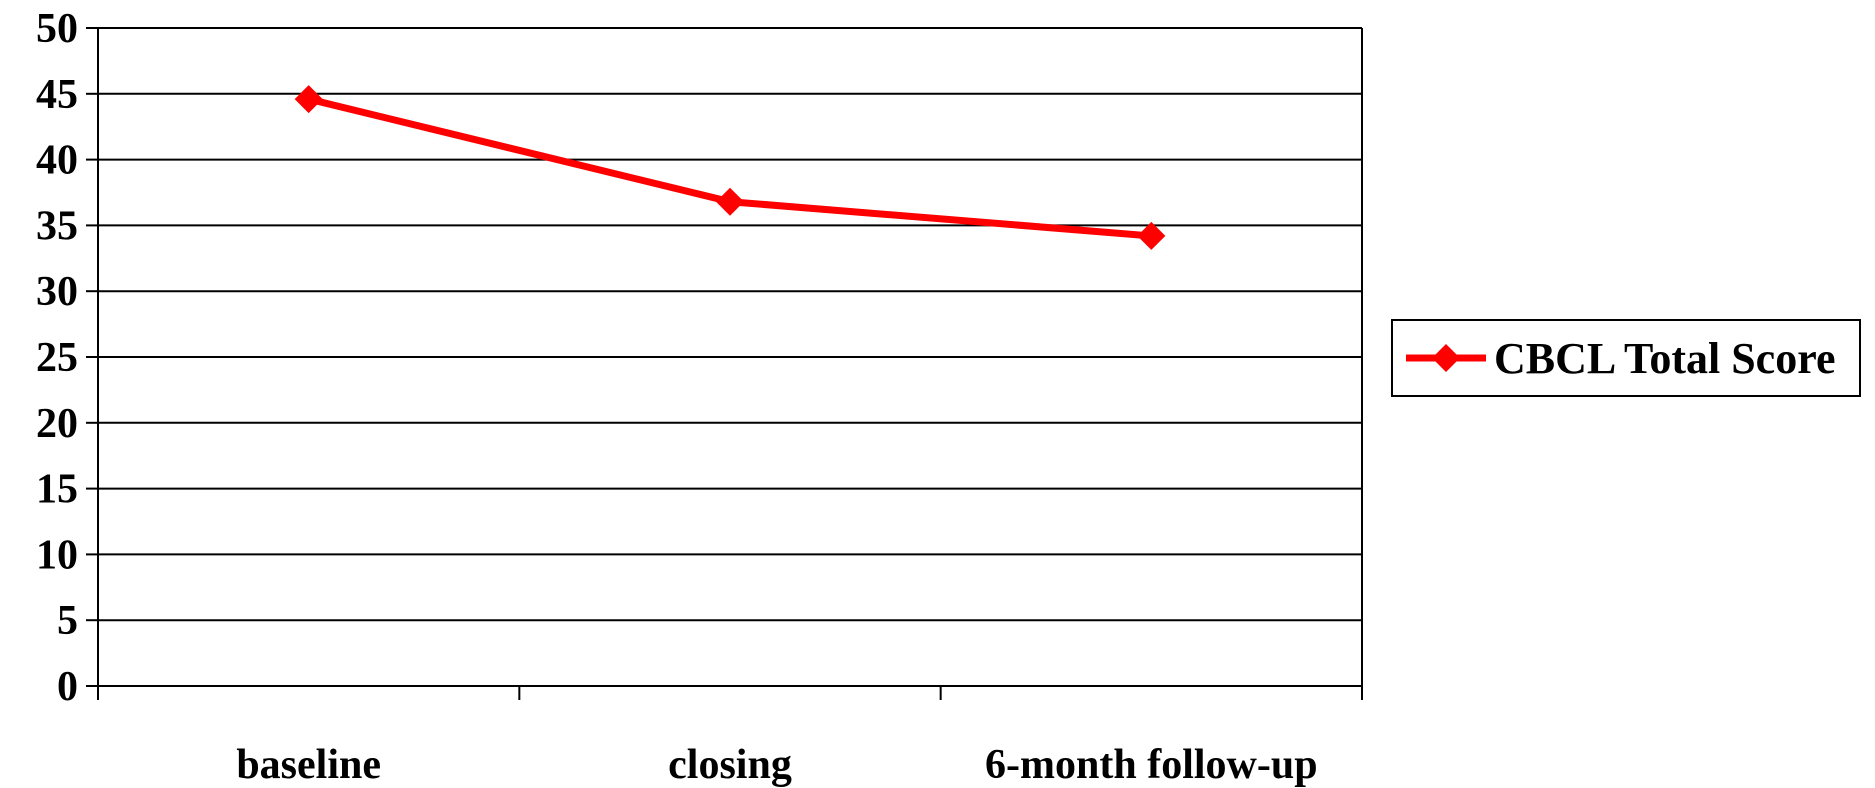 This screenshot has height=788, width=1875. I want to click on y-tick-label: 10, so click(57, 555).